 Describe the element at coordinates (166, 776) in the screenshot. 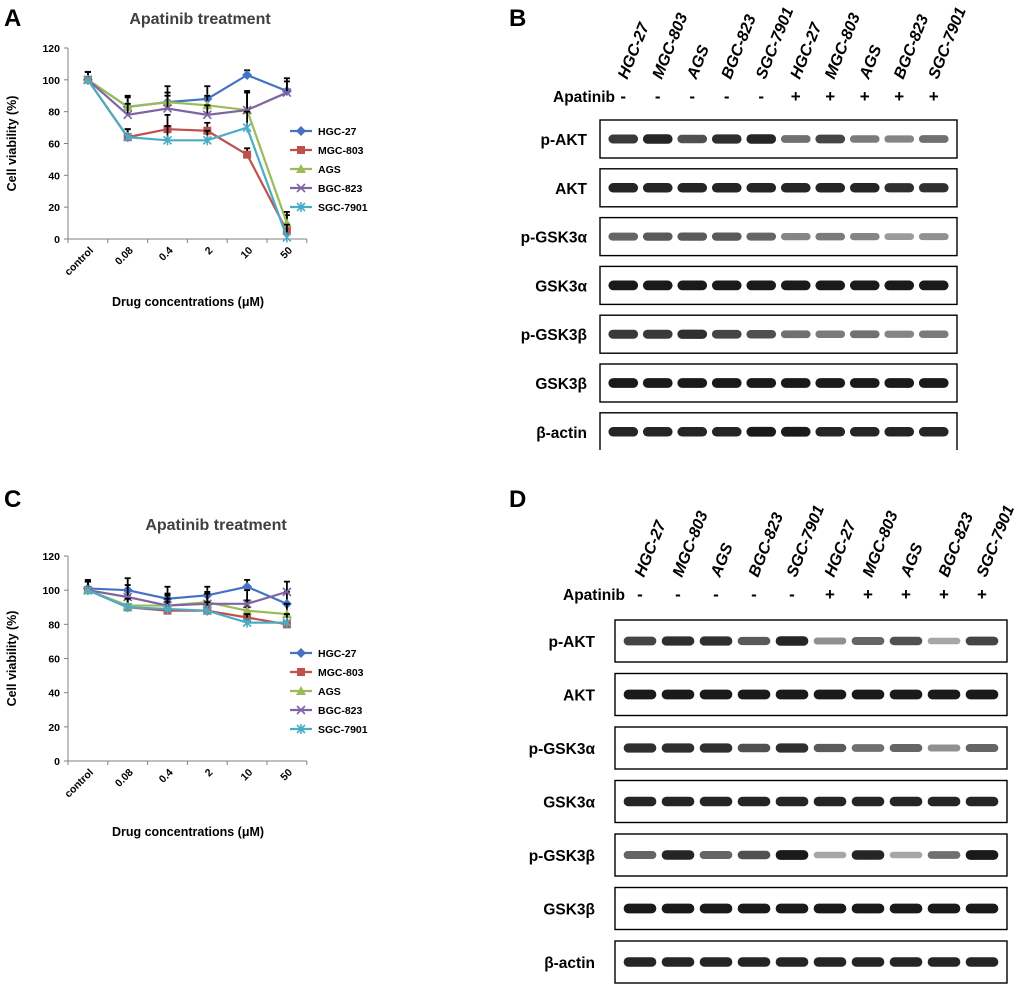

I see `x-tick-label: 0.4` at that location.